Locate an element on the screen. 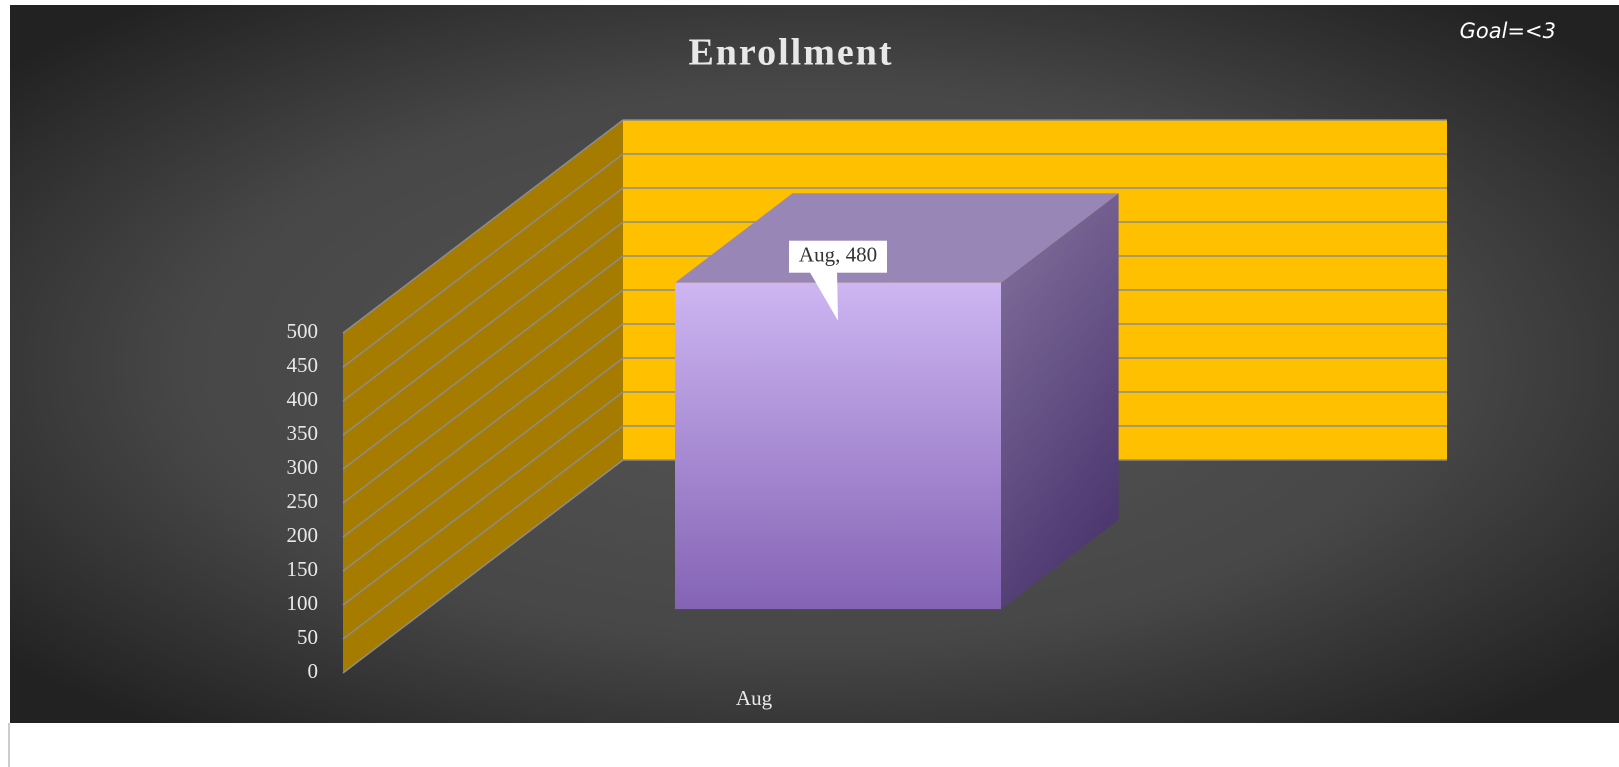 This screenshot has width=1619, height=767. y-tick-label: 350 is located at coordinates (303, 433).